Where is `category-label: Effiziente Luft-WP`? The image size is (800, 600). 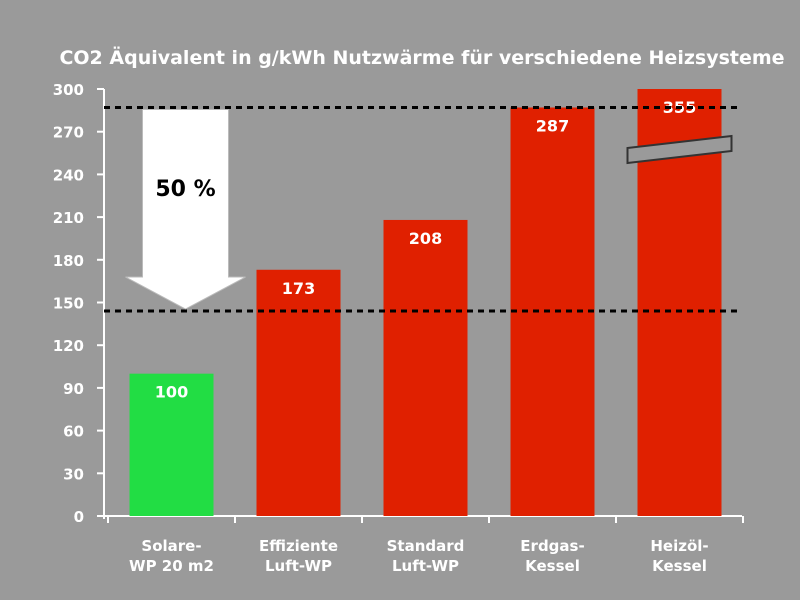 category-label: Effiziente Luft-WP is located at coordinates (298, 556).